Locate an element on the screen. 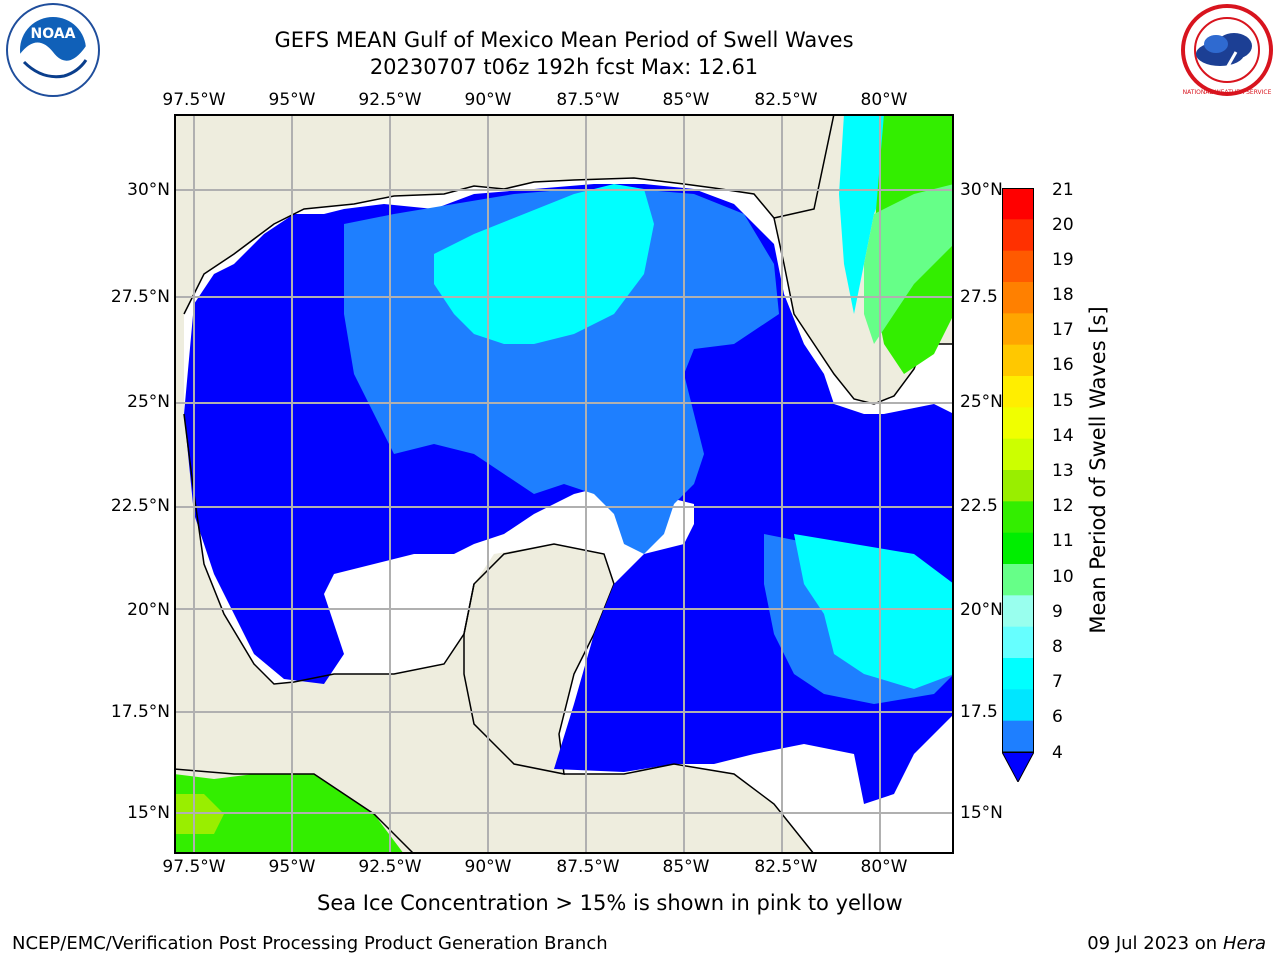 Image resolution: width=1280 pixels, height=960 pixels. colorbar-label: 11 is located at coordinates (1063, 541).